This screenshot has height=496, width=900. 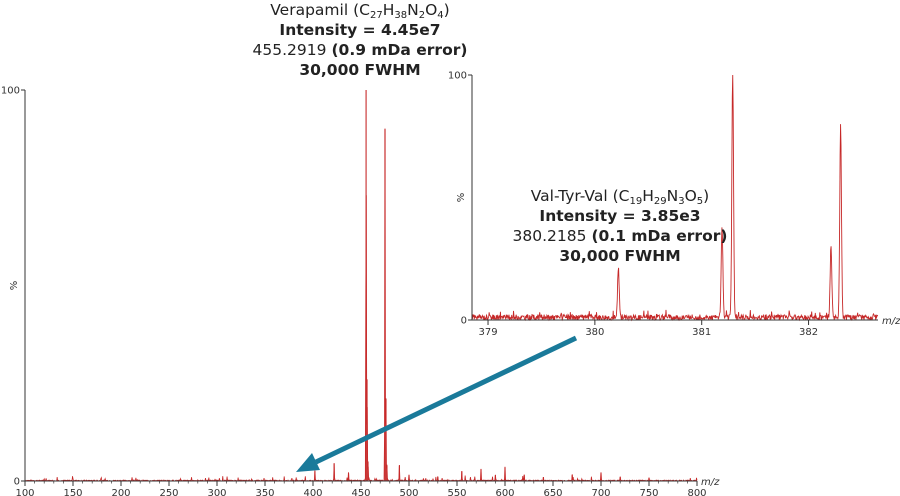 I want to click on valtyrval-mass: 380.2185, so click(x=549, y=236).